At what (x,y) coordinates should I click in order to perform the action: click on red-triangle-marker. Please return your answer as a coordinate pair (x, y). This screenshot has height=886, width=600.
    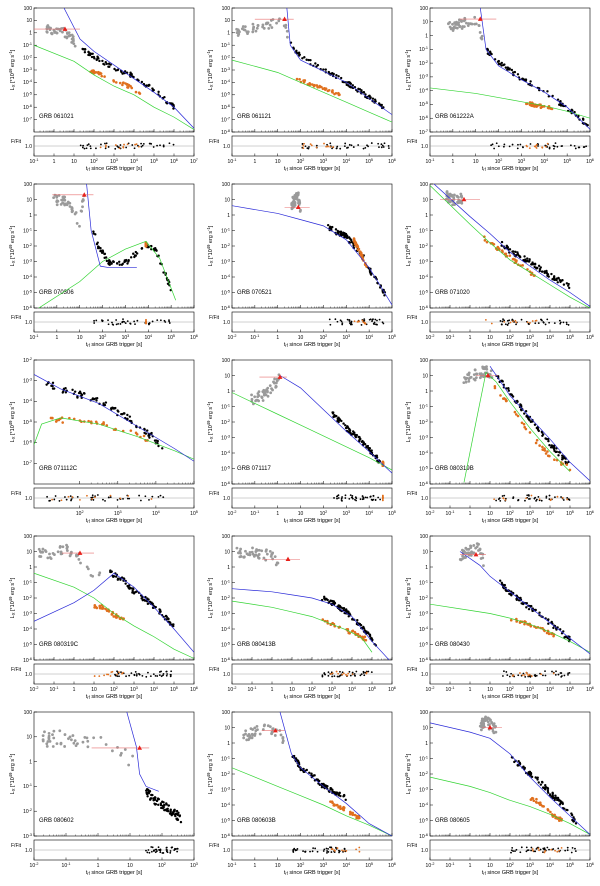
    Looking at the image, I should click on (275, 730).